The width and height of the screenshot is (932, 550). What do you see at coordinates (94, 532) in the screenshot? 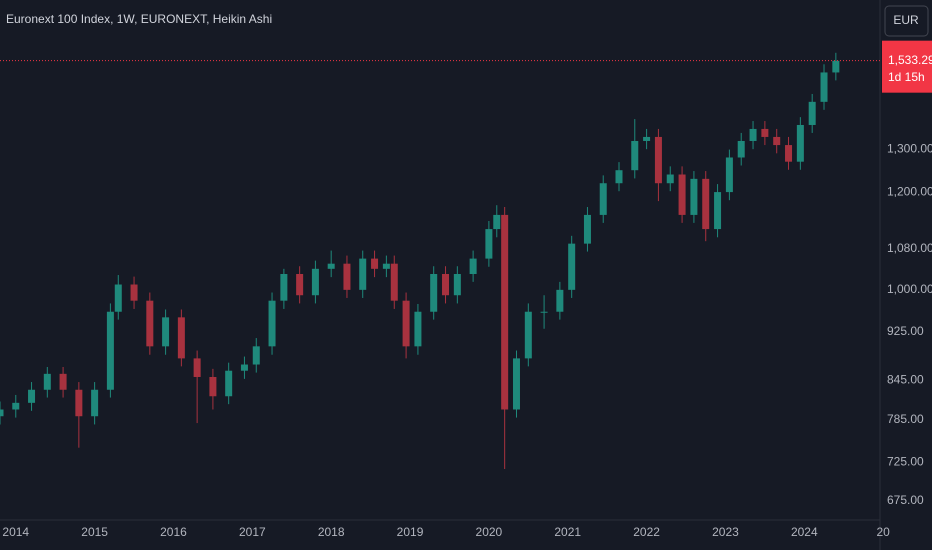
I see `x-tick-label: 2015` at bounding box center [94, 532].